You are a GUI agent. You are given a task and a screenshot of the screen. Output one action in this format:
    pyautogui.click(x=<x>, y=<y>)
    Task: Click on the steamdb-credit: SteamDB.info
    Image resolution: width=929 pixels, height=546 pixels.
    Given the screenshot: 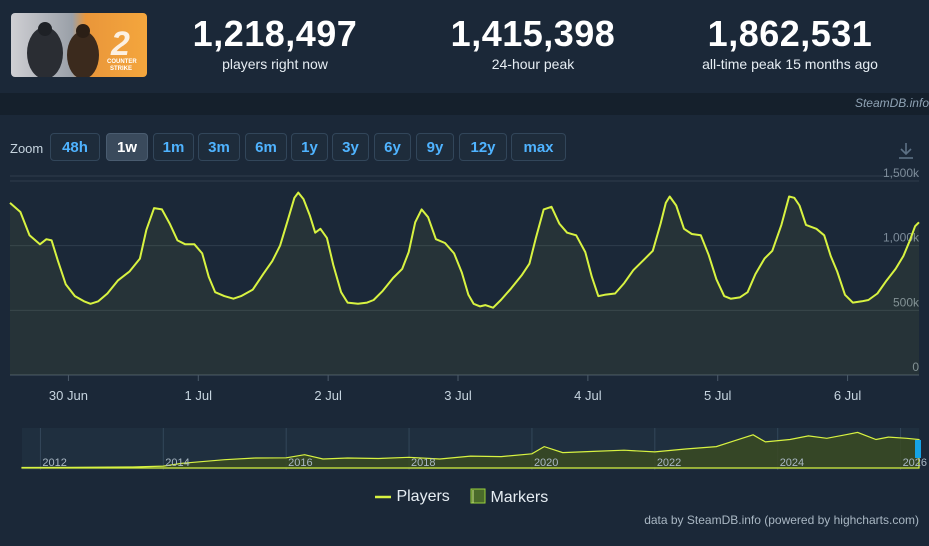 What is the action you would take?
    pyautogui.click(x=891, y=103)
    